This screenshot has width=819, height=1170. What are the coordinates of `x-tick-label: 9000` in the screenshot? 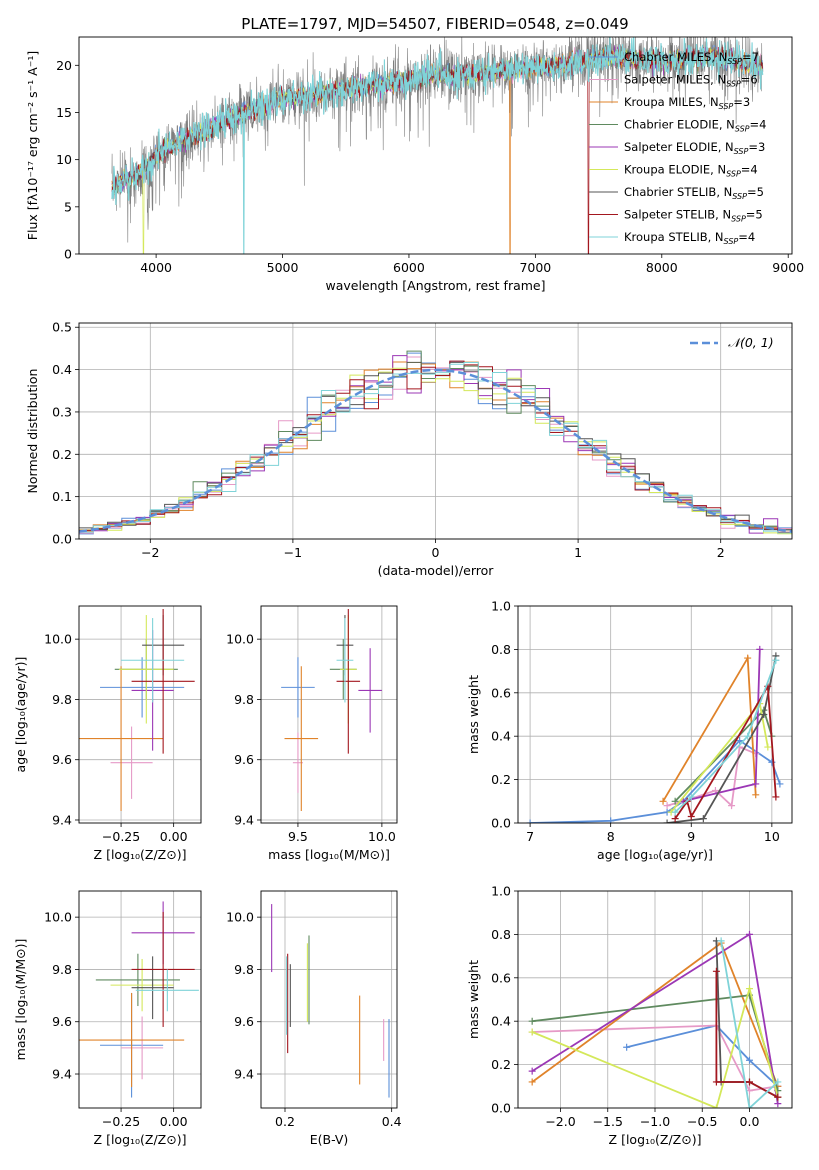 It's located at (788, 267).